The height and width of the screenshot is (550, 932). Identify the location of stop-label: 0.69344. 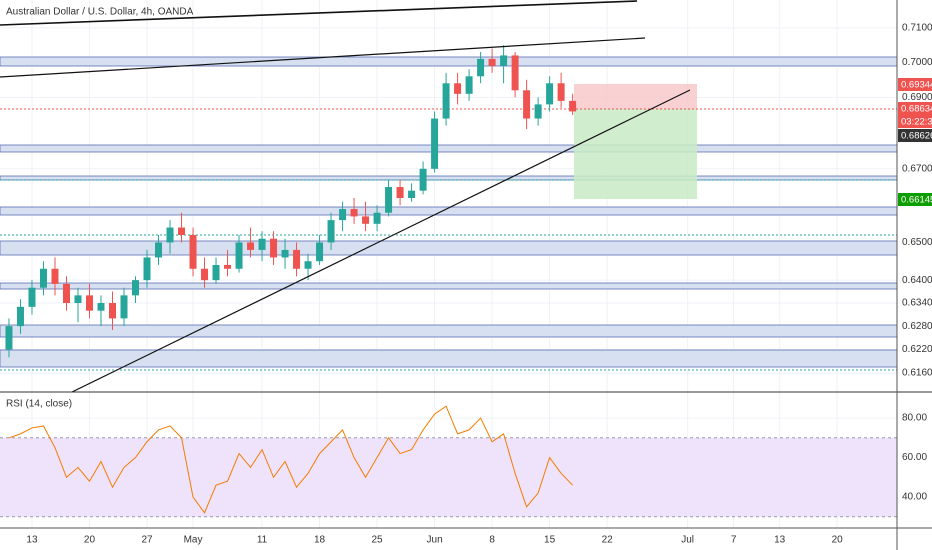
(916, 85).